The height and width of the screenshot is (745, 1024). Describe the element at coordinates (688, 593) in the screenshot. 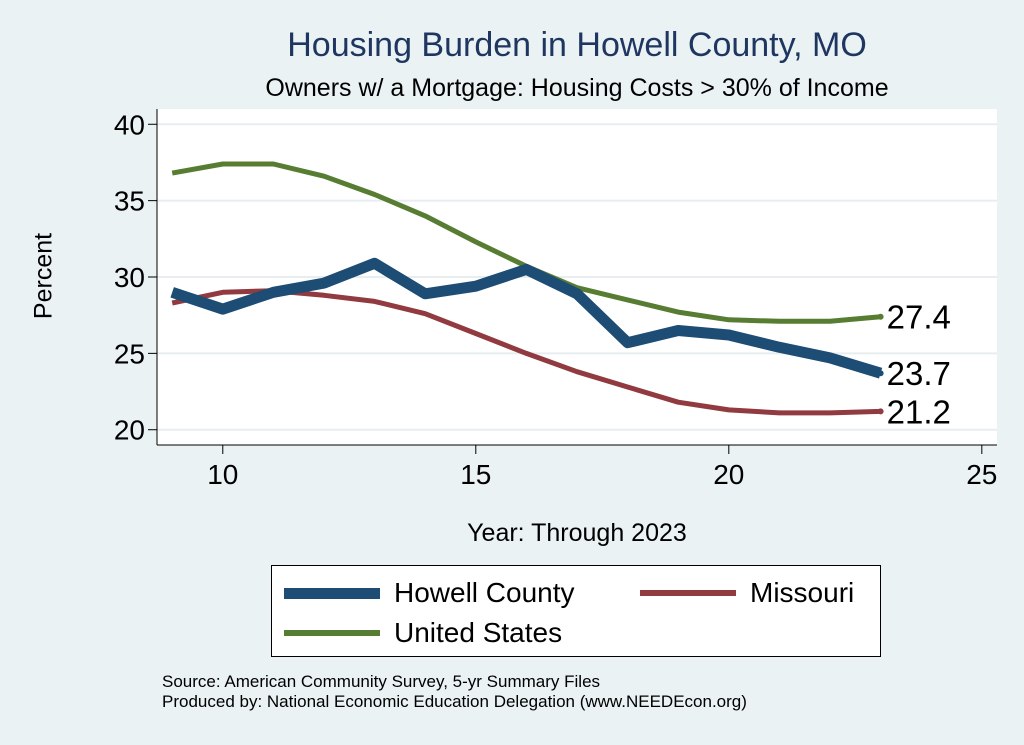

I see `legend-swatch-missouri` at that location.